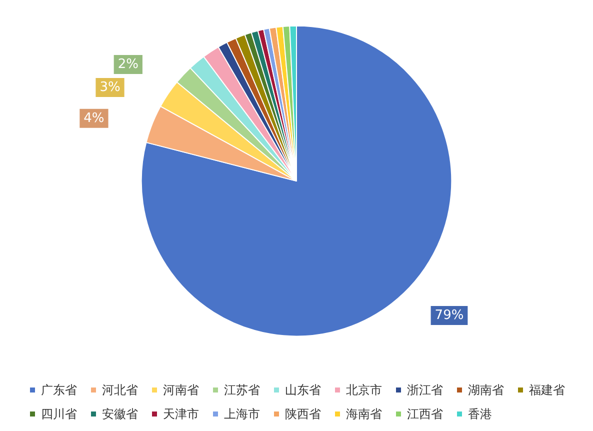  What do you see at coordinates (181, 414) in the screenshot?
I see `legend-label: 天津市` at bounding box center [181, 414].